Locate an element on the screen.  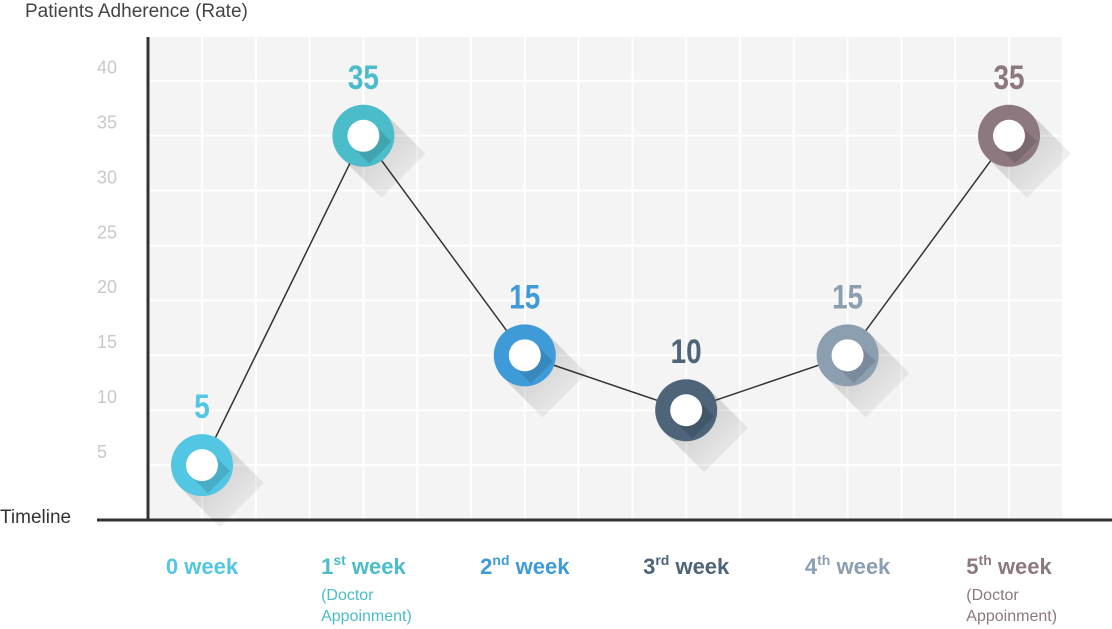
ordinal-number: 2 is located at coordinates (486, 566).